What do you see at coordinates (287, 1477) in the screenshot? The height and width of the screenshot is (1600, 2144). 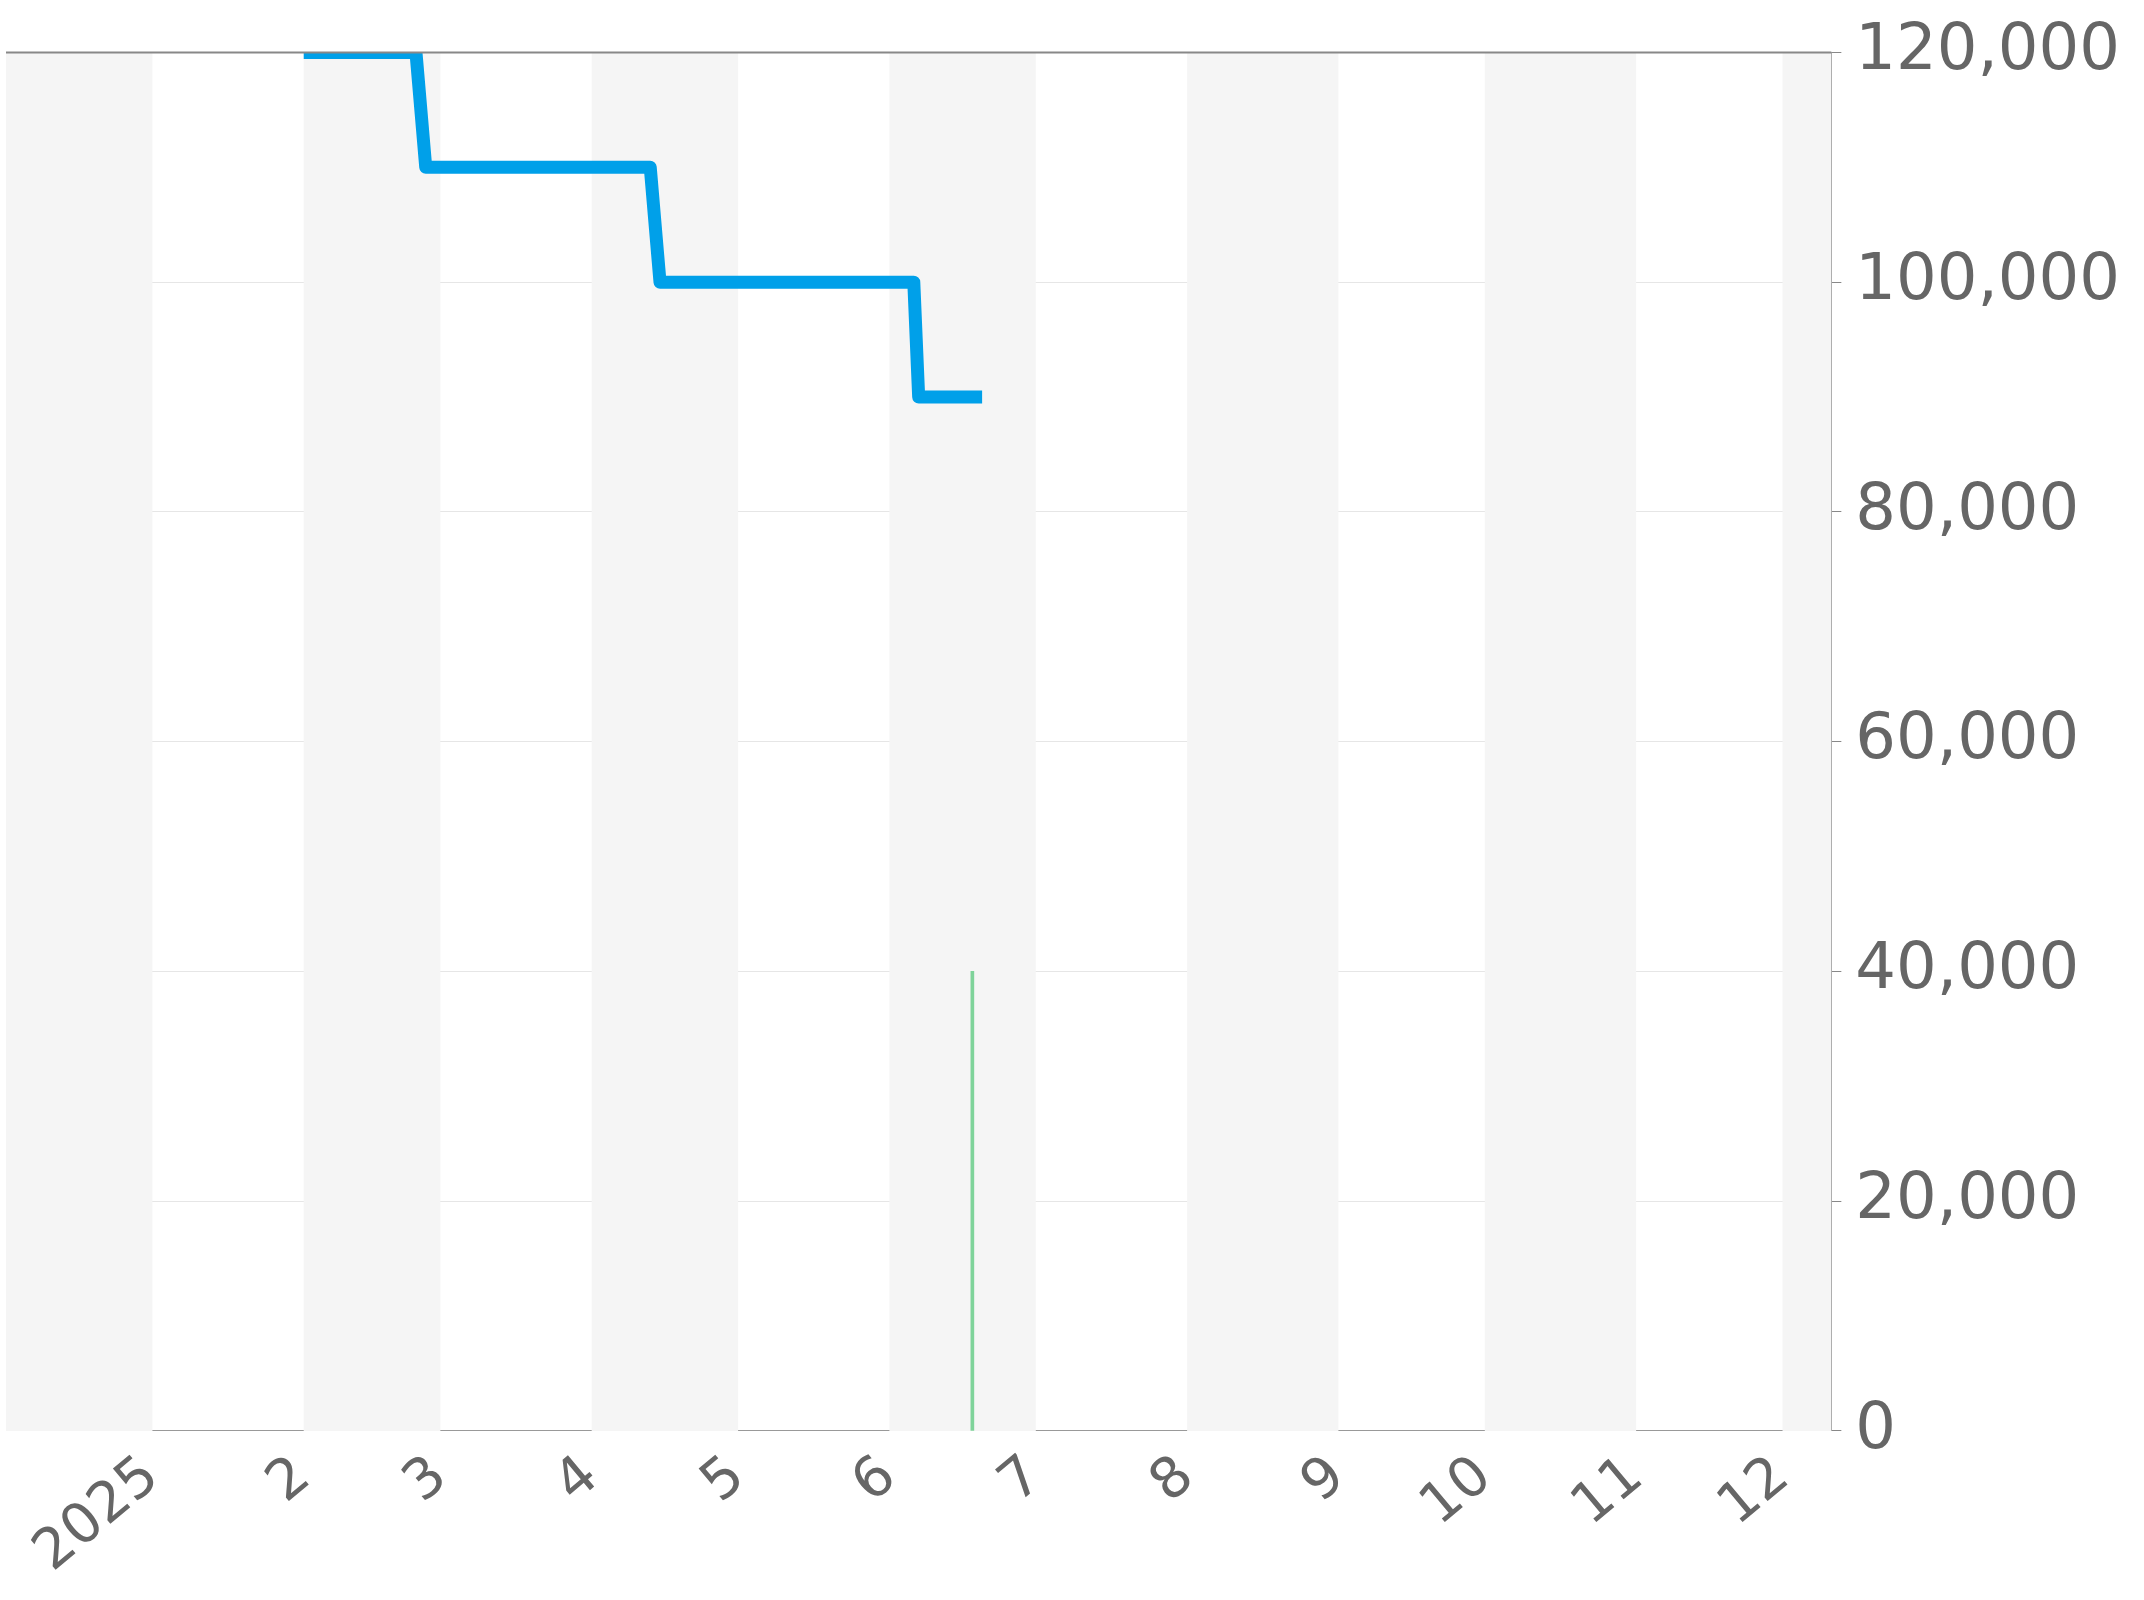 I see `x-tick-label: 2` at bounding box center [287, 1477].